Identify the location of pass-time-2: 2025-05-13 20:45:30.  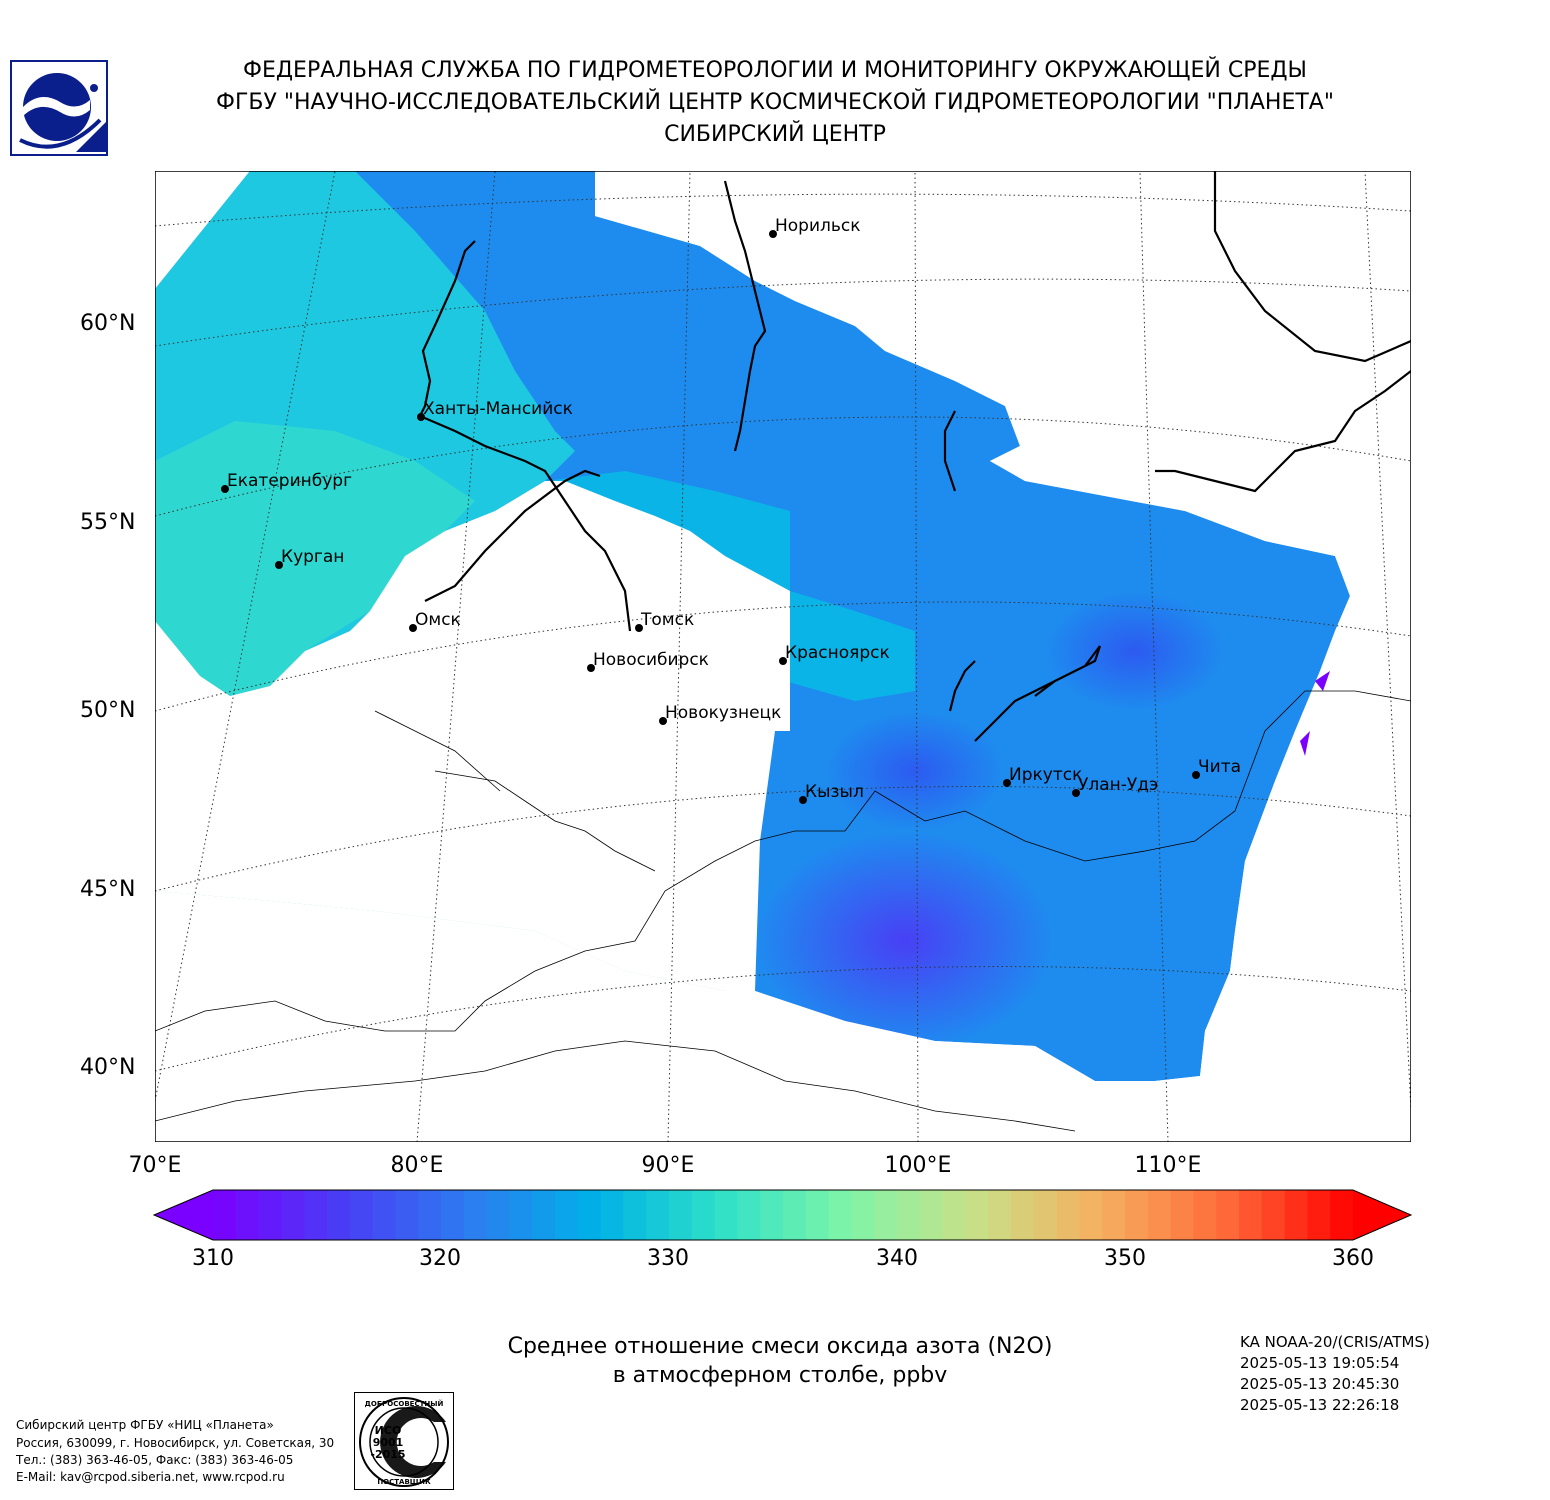
(1320, 1384).